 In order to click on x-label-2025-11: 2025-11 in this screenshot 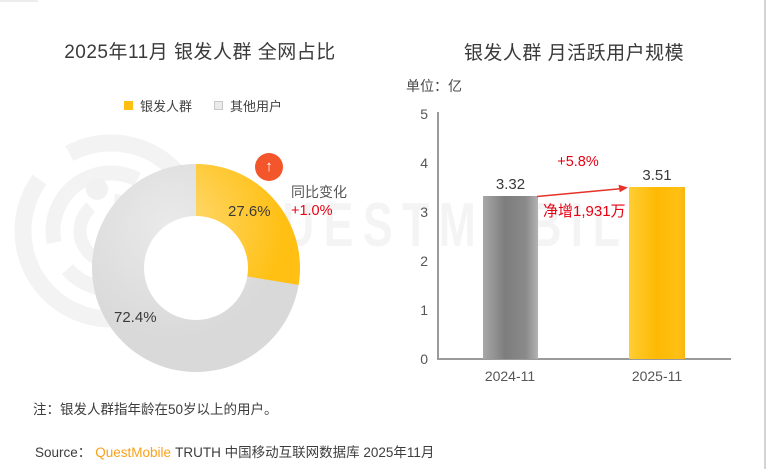, I will do `click(657, 376)`.